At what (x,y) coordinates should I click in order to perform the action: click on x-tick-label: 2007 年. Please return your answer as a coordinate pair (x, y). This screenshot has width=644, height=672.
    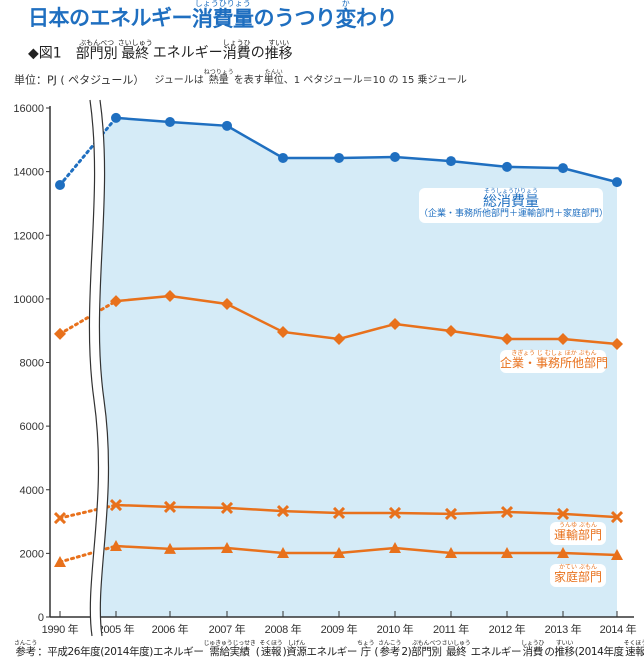
    Looking at the image, I should click on (227, 629).